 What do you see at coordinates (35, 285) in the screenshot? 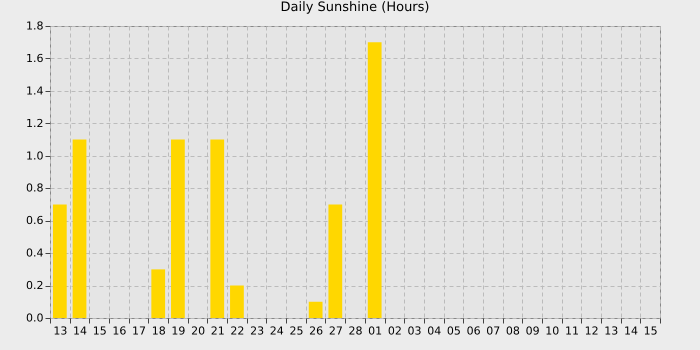
I see `y-tick-label: 0.2` at bounding box center [35, 285].